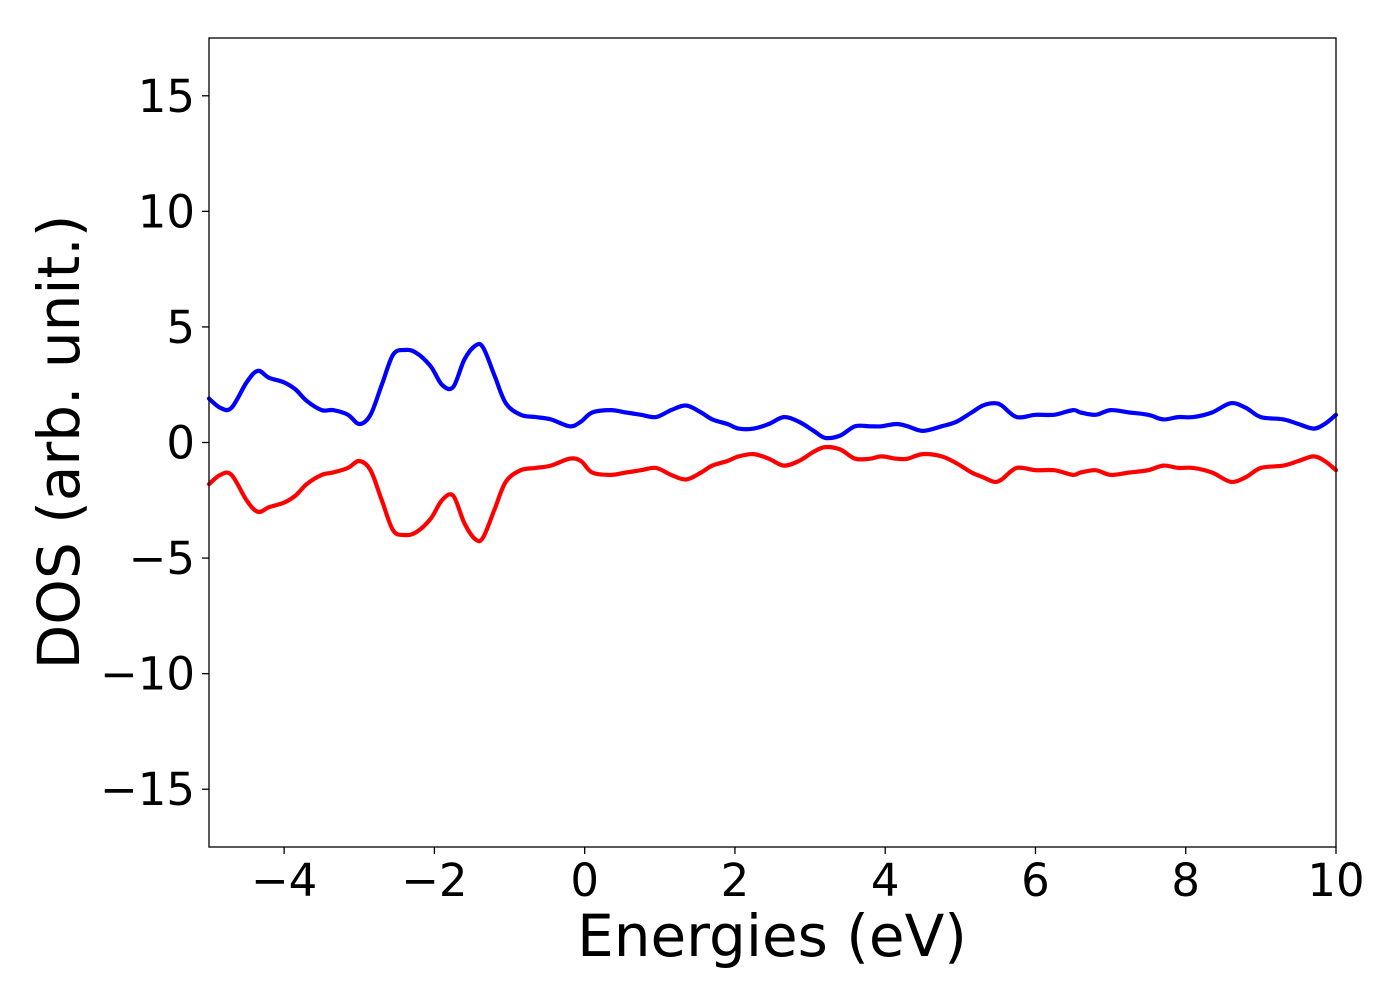 The height and width of the screenshot is (1000, 1400). I want to click on x-tick-label: 4, so click(885, 880).